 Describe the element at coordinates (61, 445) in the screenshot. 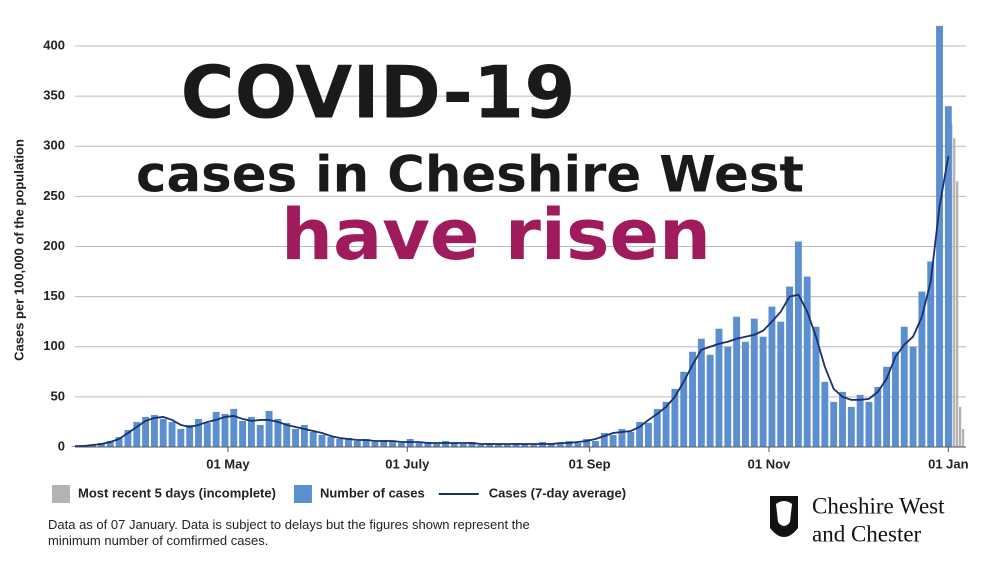

I see `y-tick-label: 0` at that location.